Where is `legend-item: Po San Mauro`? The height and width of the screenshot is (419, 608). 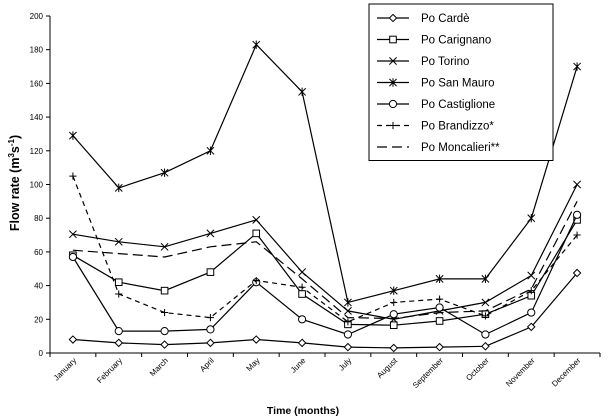 legend-item: Po San Mauro is located at coordinates (436, 84).